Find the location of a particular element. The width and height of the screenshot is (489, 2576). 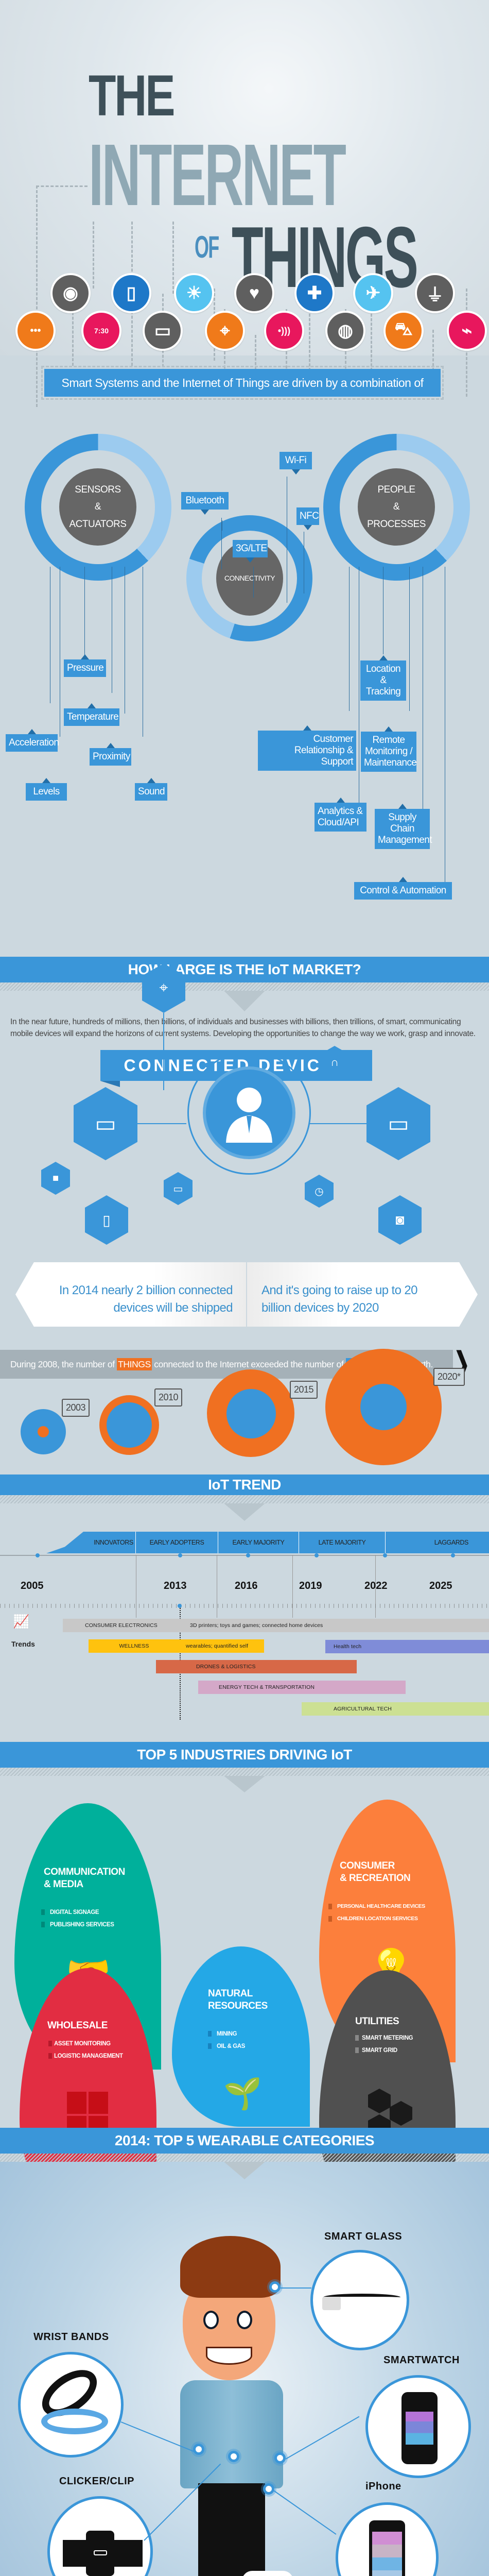

character-trousers is located at coordinates (232, 2529).